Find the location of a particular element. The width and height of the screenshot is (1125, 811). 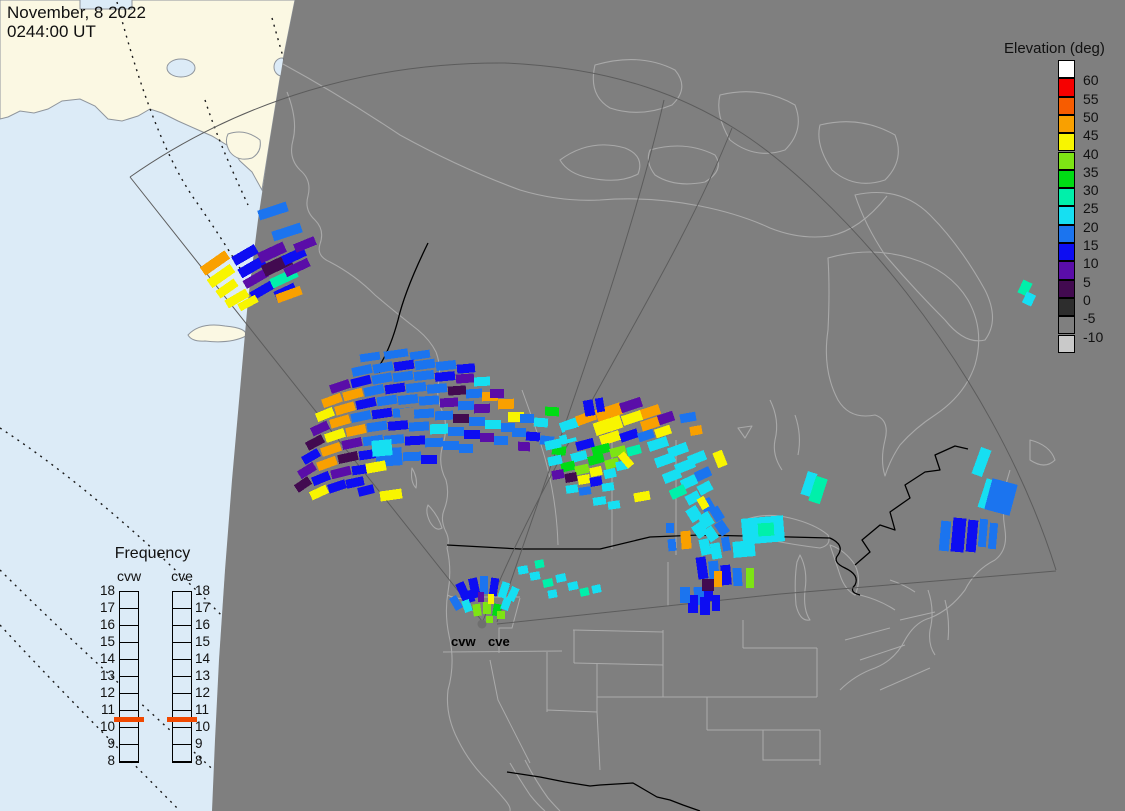

legend-tick-label: 40 is located at coordinates (1091, 153).